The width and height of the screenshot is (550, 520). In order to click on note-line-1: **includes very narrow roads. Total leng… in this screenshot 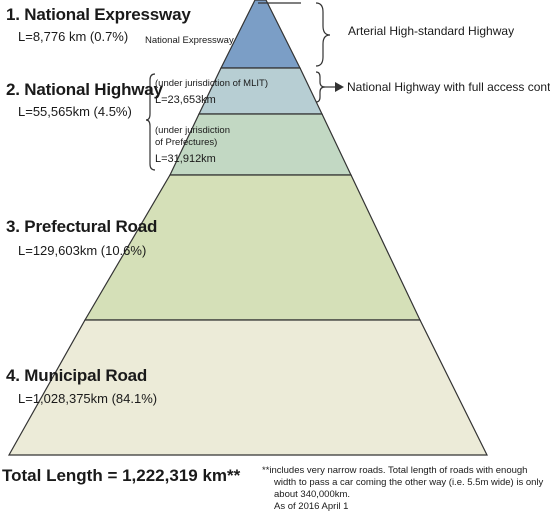, I will do `click(395, 470)`.